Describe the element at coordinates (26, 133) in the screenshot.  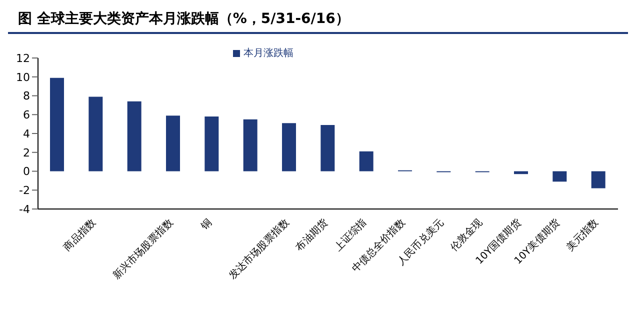
I see `y-tick-label: 4` at that location.